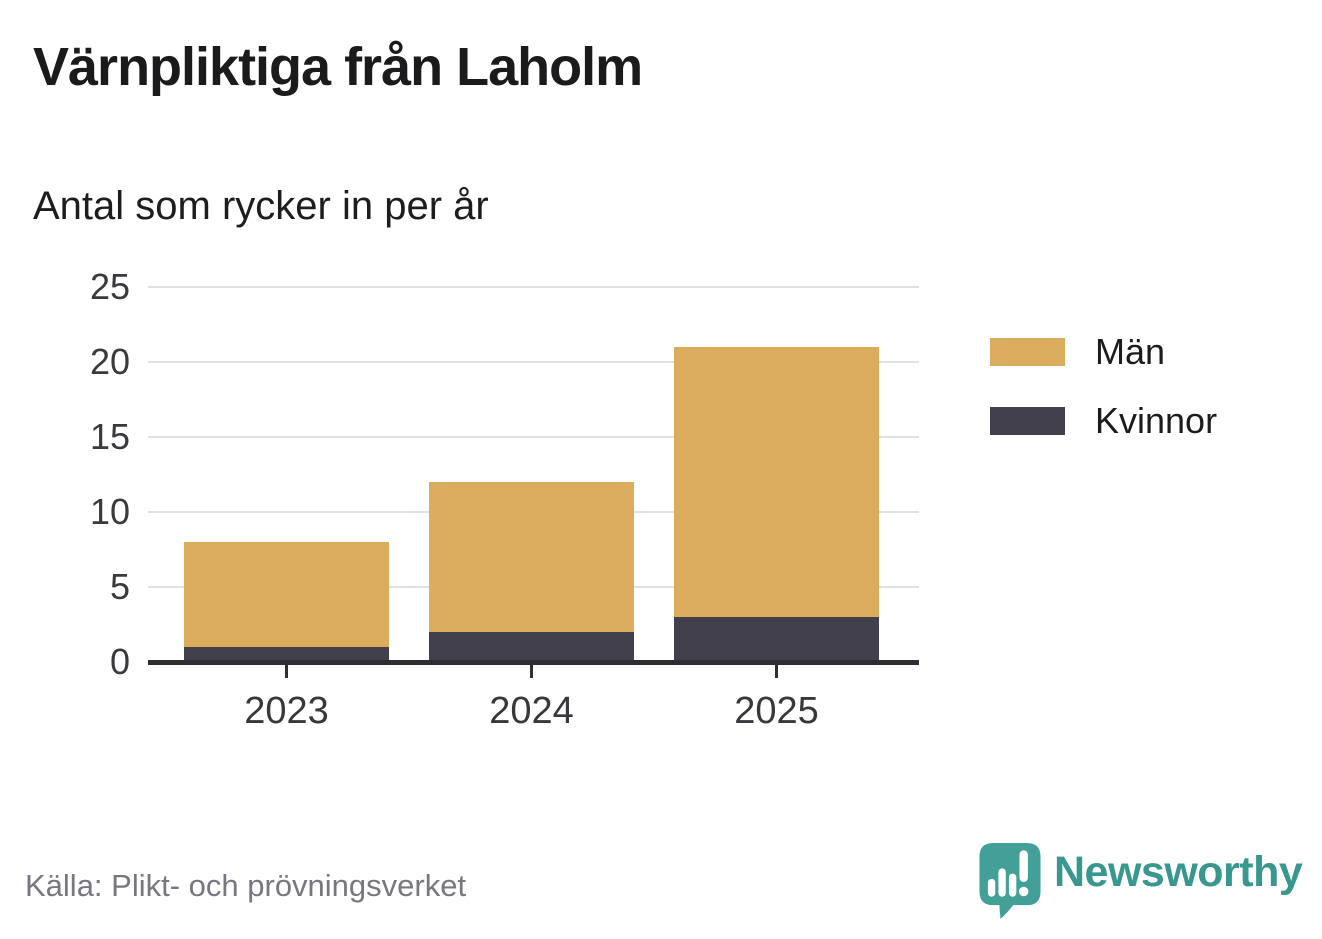  What do you see at coordinates (531, 711) in the screenshot?
I see `xtick-label-2024: 2024` at bounding box center [531, 711].